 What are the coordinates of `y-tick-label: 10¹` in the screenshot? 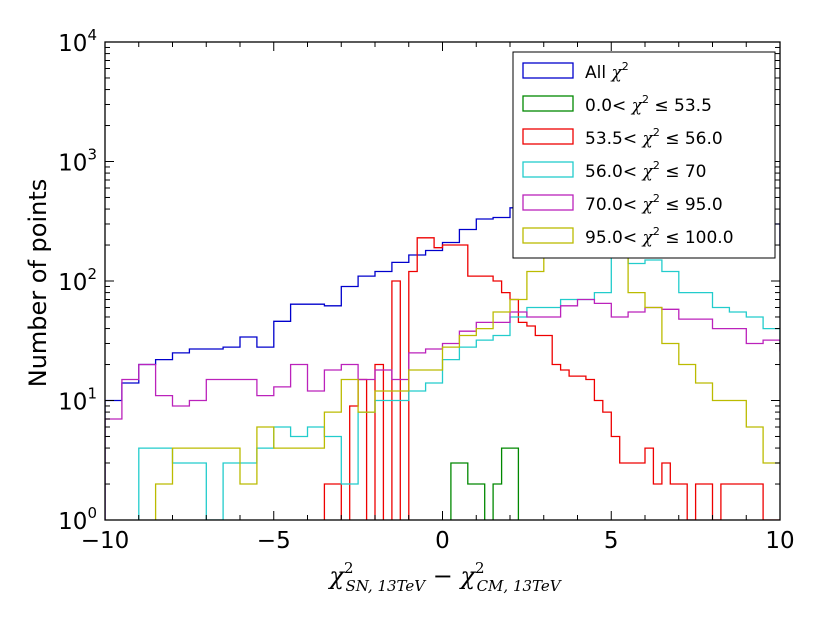 It's located at (77, 400).